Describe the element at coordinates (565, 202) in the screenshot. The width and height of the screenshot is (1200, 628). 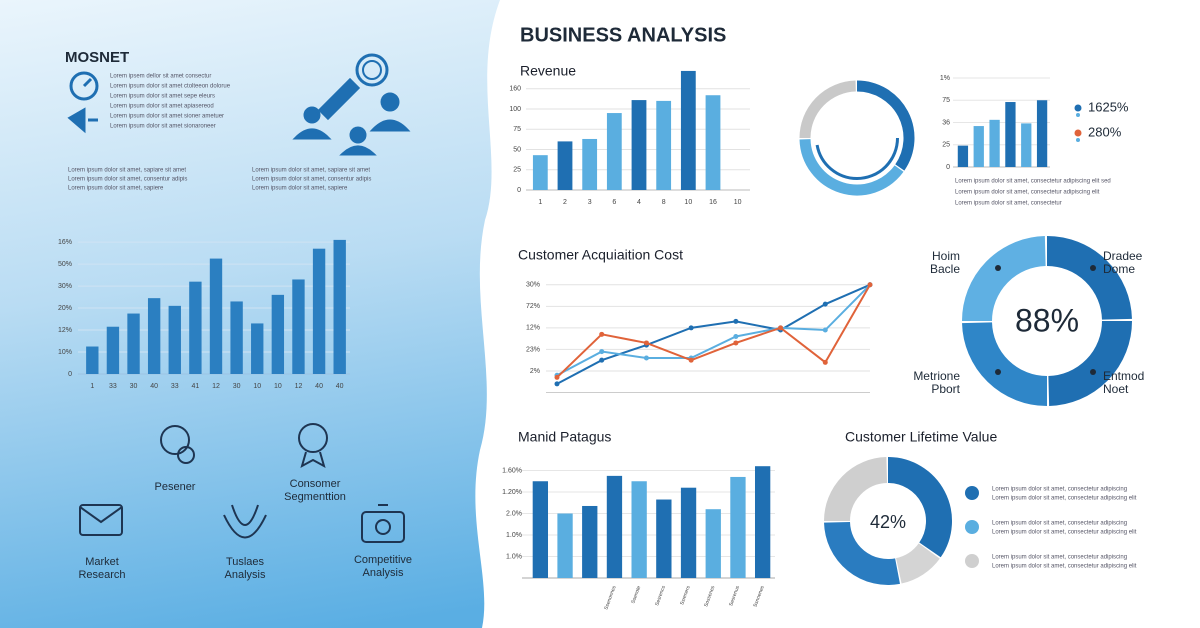
I see `x-tick-label: 2` at that location.